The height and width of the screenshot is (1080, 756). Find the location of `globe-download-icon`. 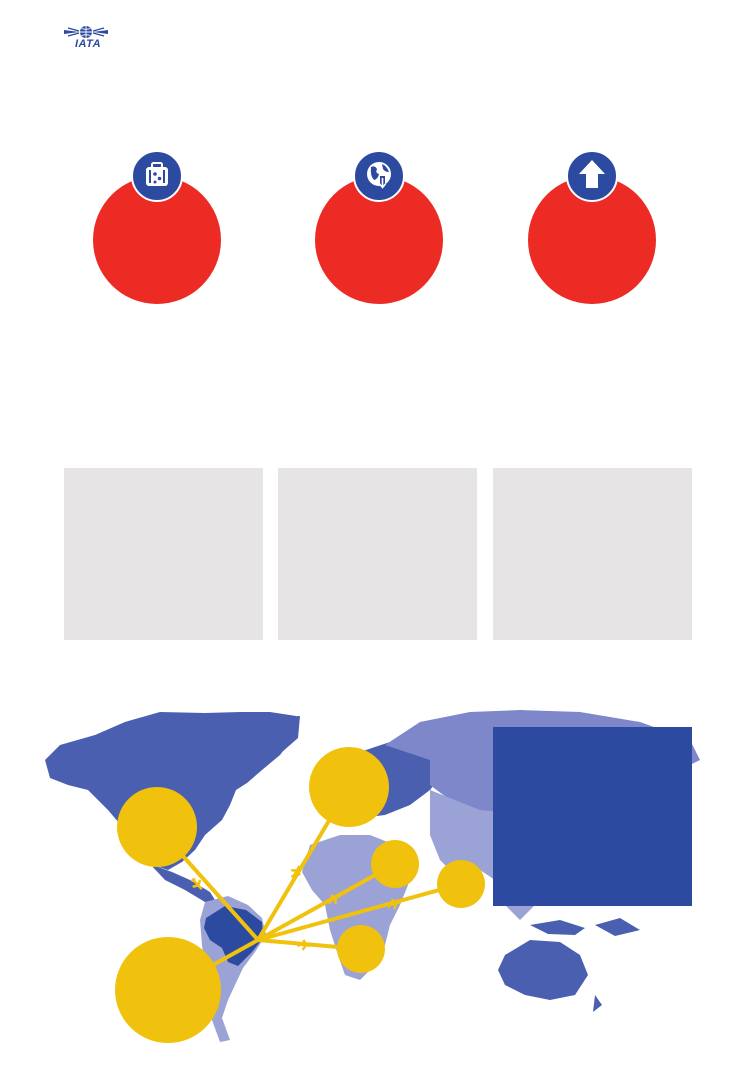

globe-download-icon is located at coordinates (379, 175).